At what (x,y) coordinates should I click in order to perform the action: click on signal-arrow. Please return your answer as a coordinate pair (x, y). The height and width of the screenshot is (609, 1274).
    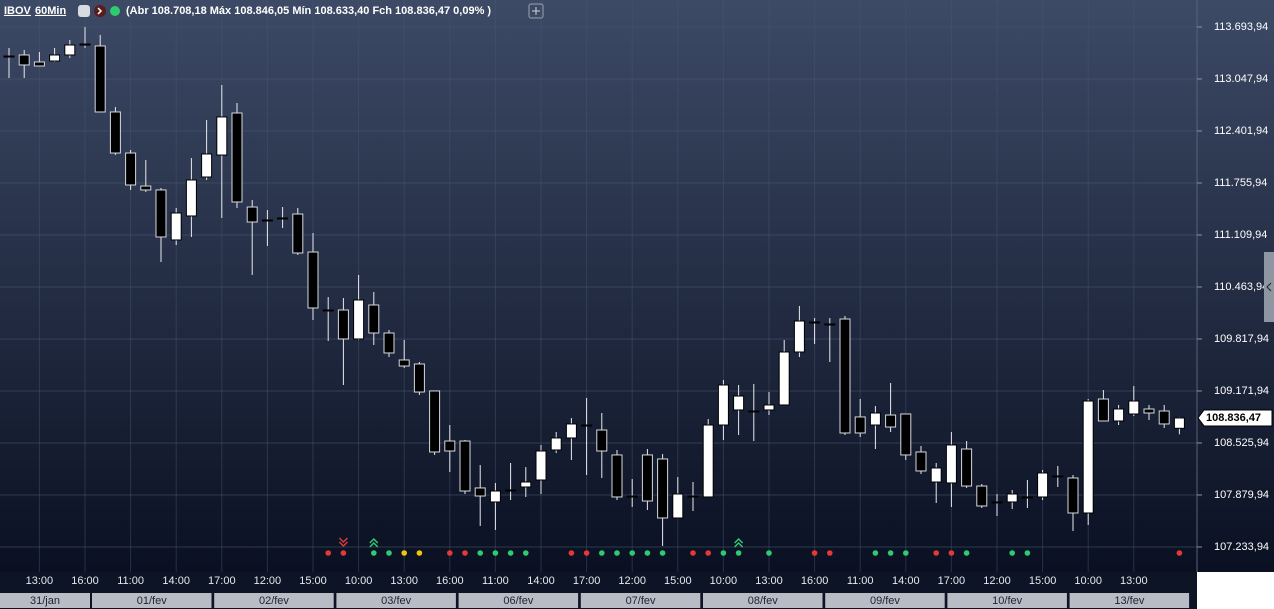
    Looking at the image, I should click on (739, 543).